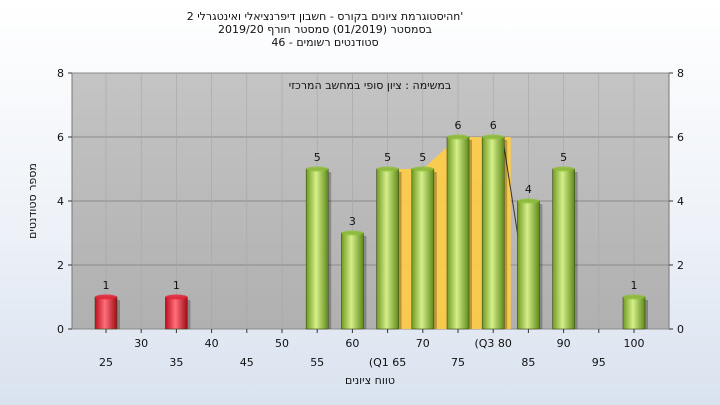 This screenshot has height=405, width=720. I want to click on x-tick-label-65: (Q1 65, so click(387, 362).